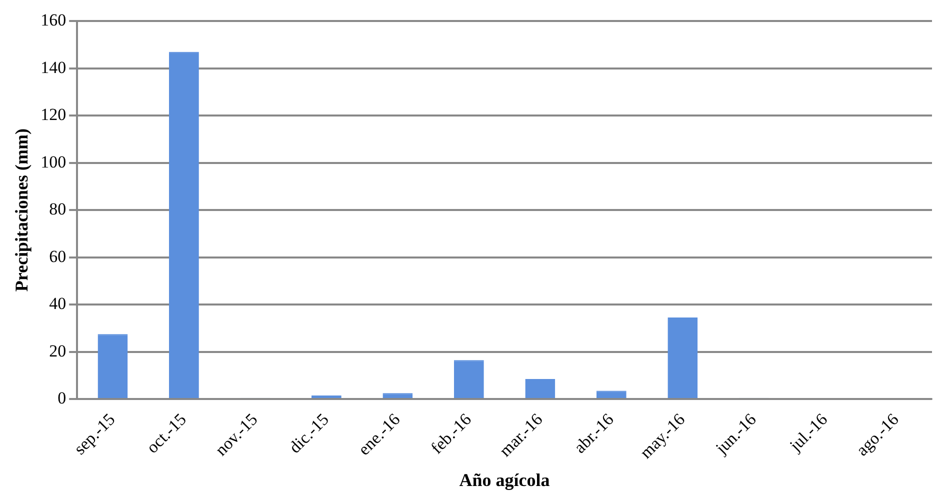 This screenshot has height=504, width=946. Describe the element at coordinates (57, 350) in the screenshot. I see `y-tick-label: 20` at that location.